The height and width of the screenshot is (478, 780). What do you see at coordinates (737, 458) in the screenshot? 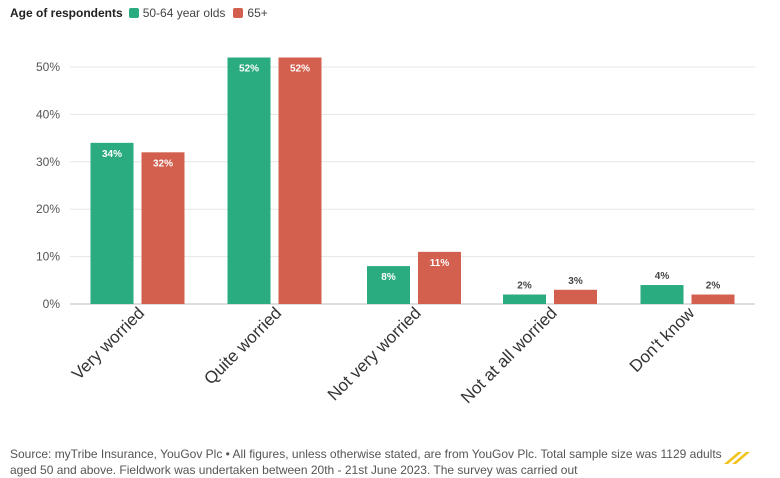
I see `brand-logo-icon` at bounding box center [737, 458].